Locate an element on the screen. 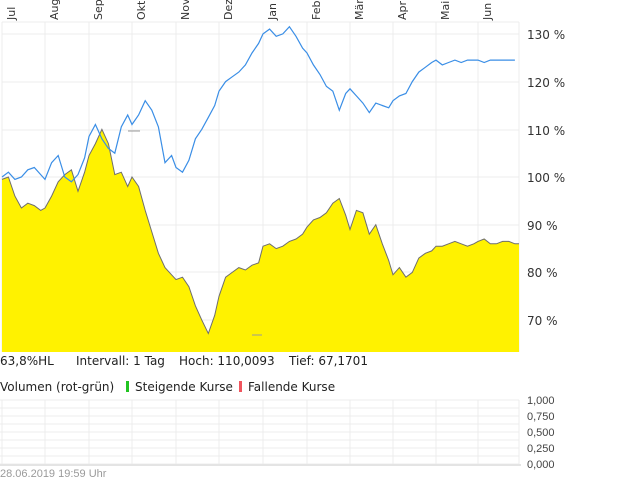 This screenshot has width=620, height=483. legend-falling: Fallende Kurse is located at coordinates (287, 387).